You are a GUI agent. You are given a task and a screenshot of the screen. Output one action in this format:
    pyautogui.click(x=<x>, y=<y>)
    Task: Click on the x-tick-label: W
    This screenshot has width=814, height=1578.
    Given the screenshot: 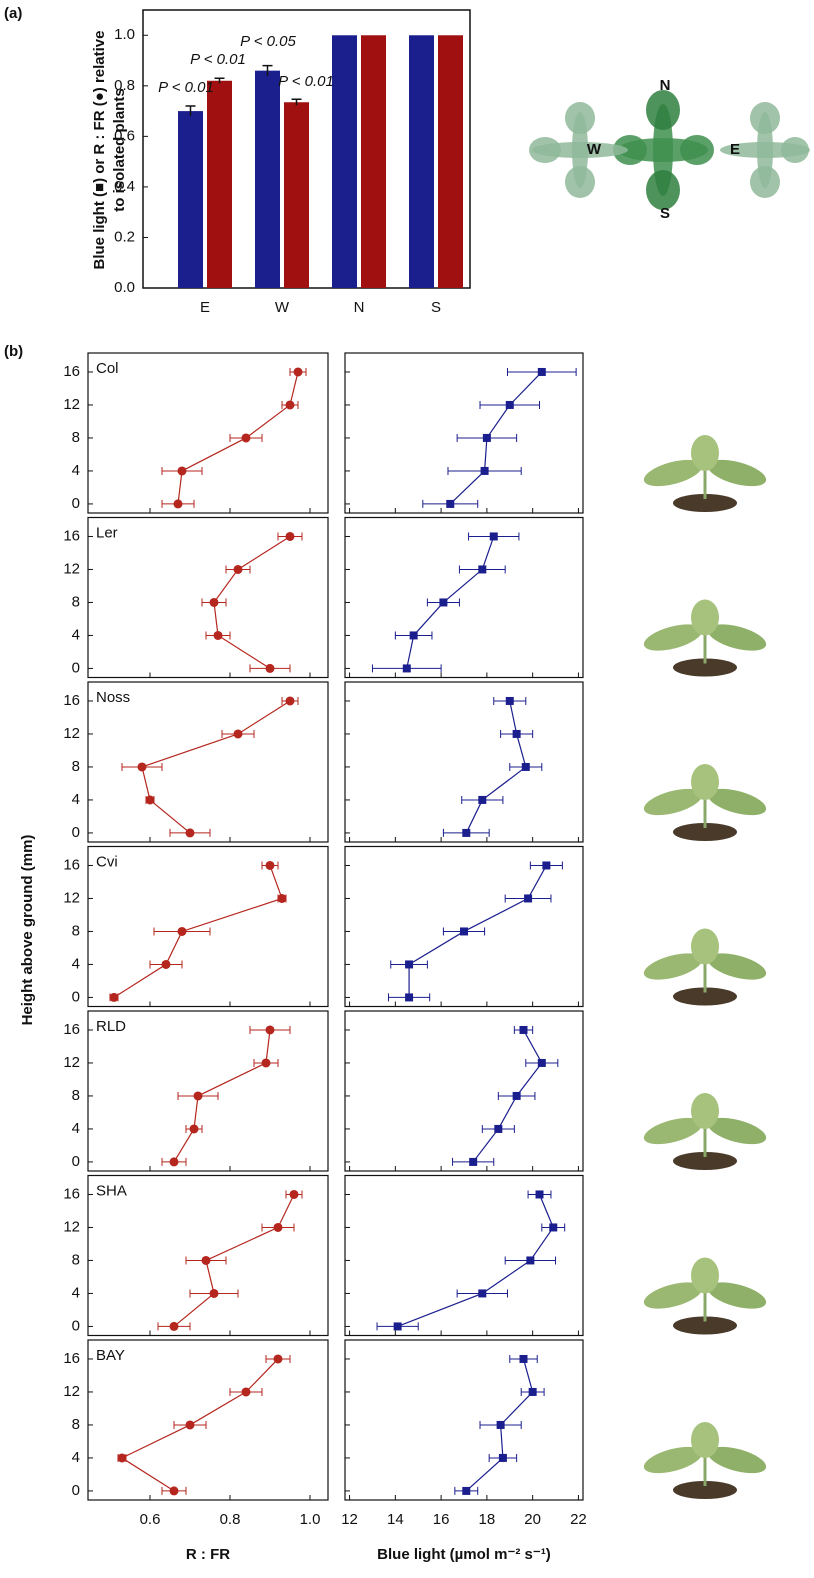 What is the action you would take?
    pyautogui.click(x=282, y=307)
    